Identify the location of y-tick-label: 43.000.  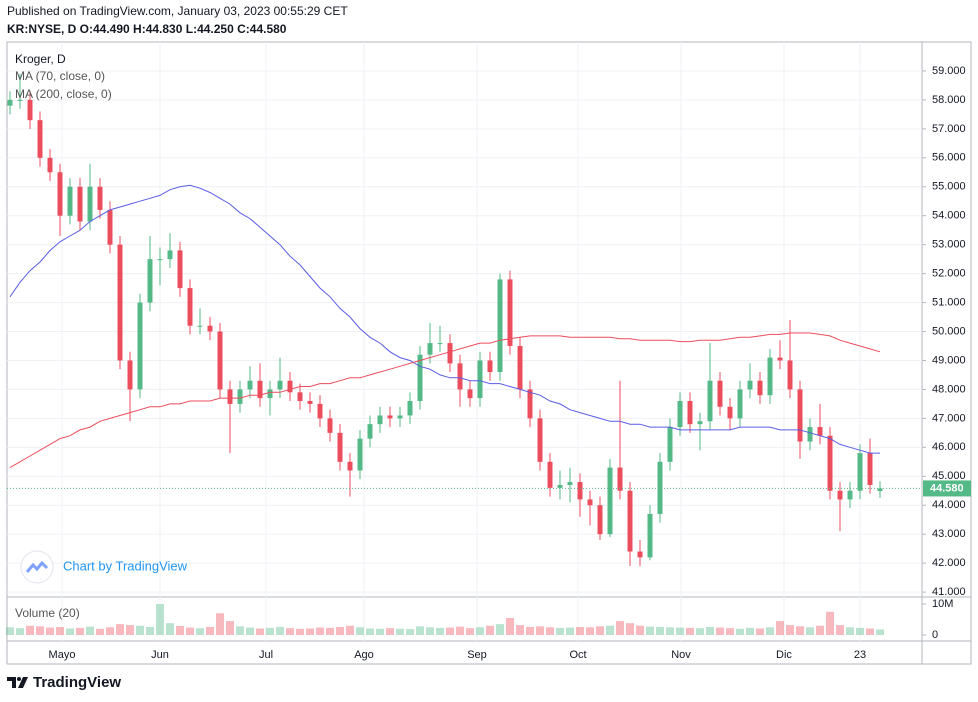
(949, 534).